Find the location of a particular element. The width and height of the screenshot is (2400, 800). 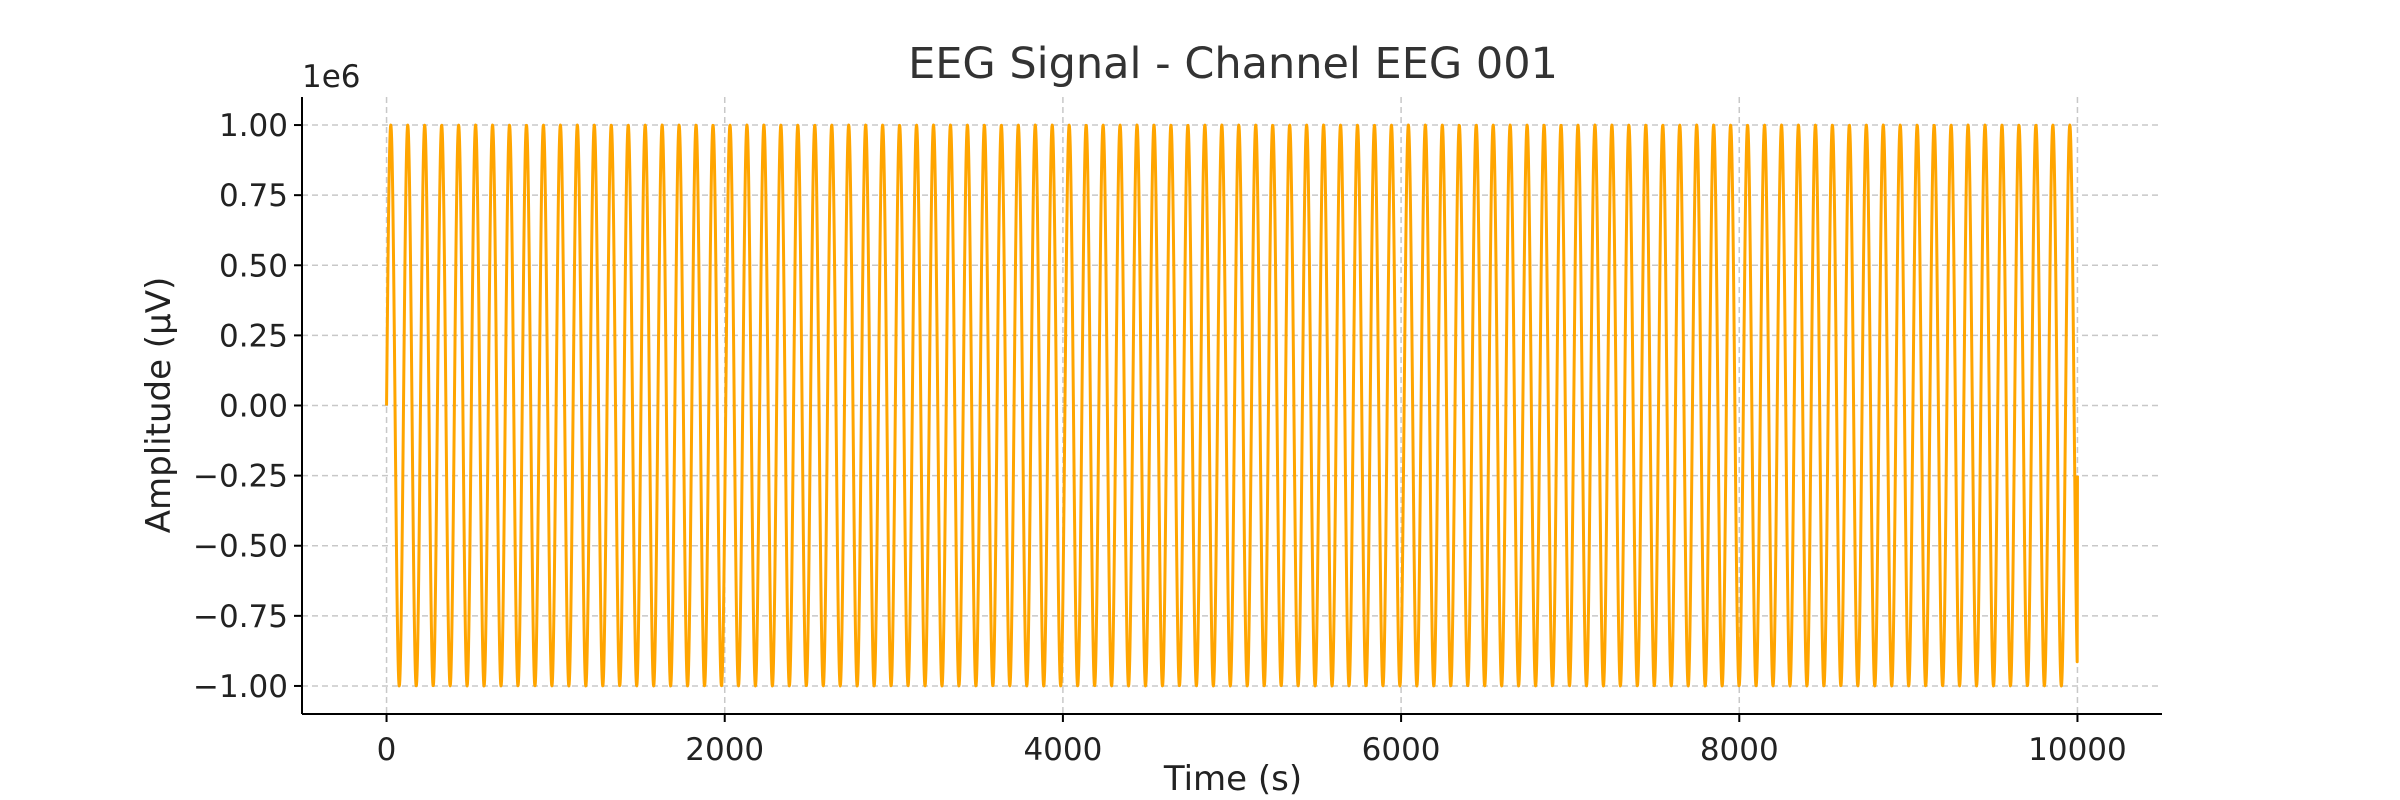

y-tick-label: 0.25 is located at coordinates (253, 336).